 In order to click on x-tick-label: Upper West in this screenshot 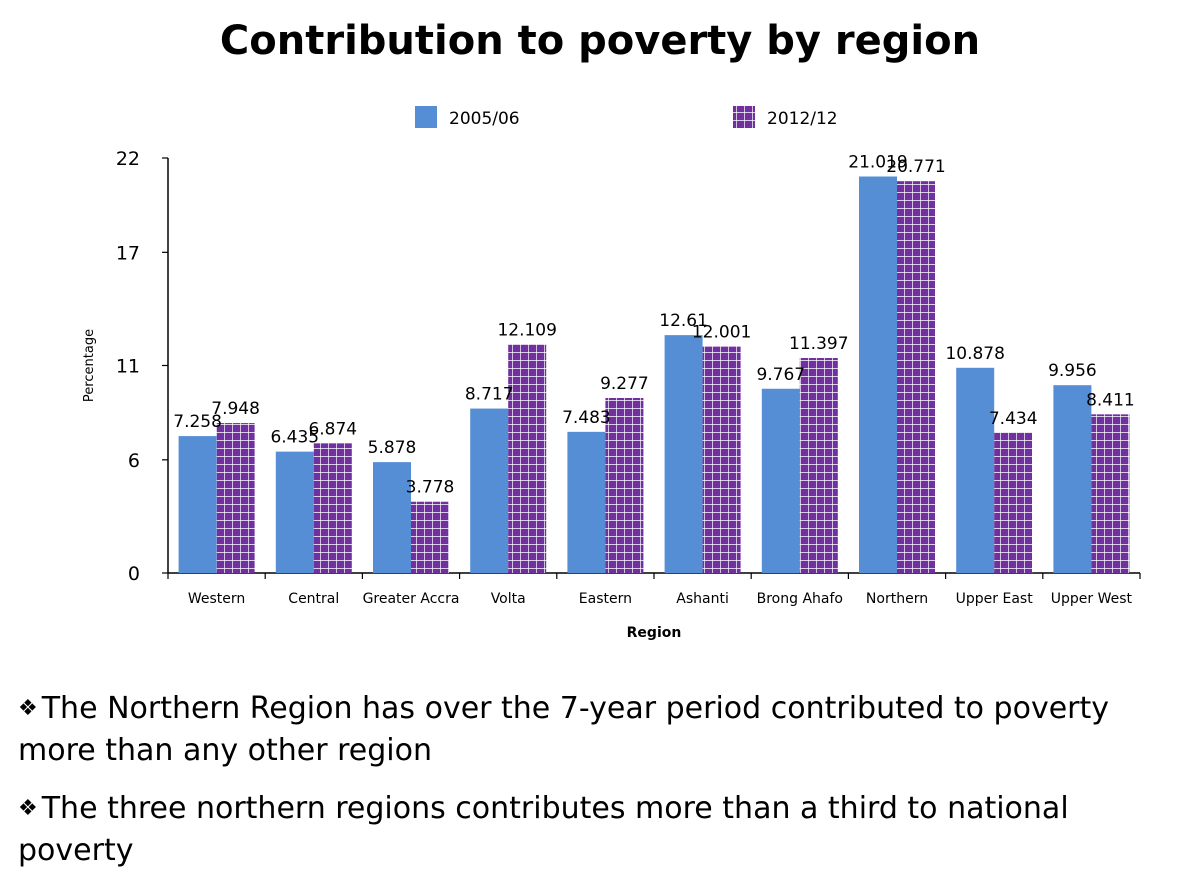, I will do `click(1092, 599)`.